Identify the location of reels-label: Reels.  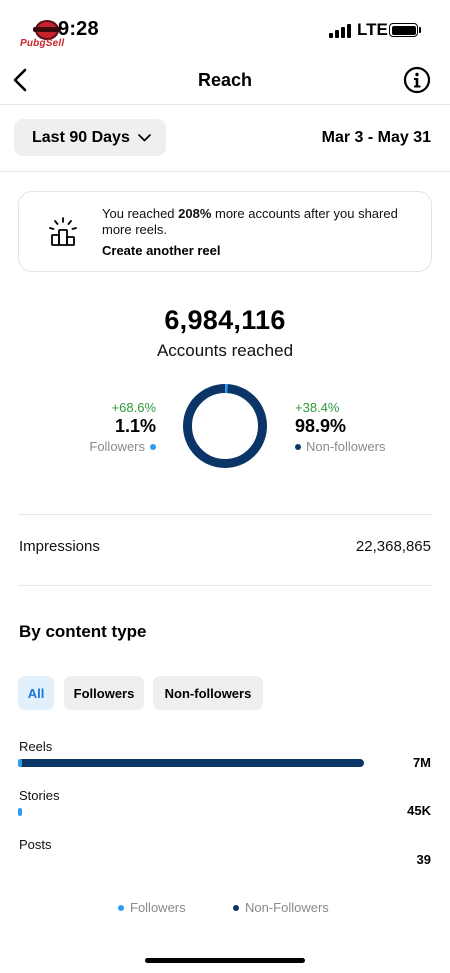
(36, 746).